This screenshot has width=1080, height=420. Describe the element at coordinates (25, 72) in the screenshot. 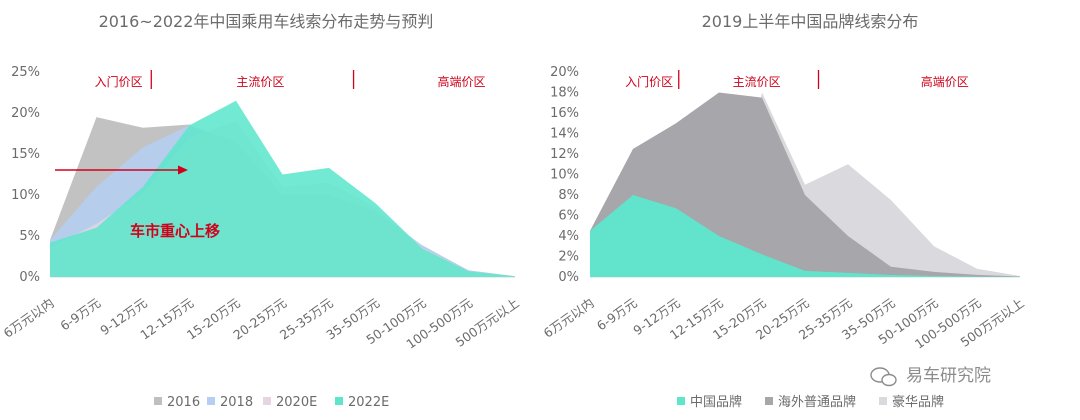

I see `left-y-tick-label: 25%` at that location.